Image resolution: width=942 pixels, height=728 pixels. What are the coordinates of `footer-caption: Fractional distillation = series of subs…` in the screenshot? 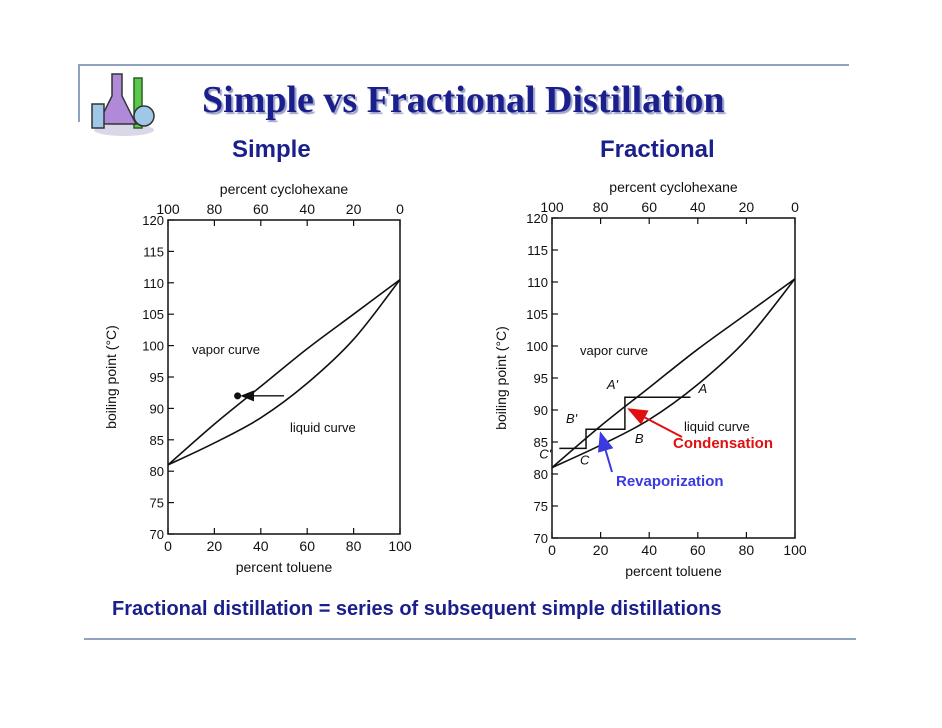 It's located at (417, 609).